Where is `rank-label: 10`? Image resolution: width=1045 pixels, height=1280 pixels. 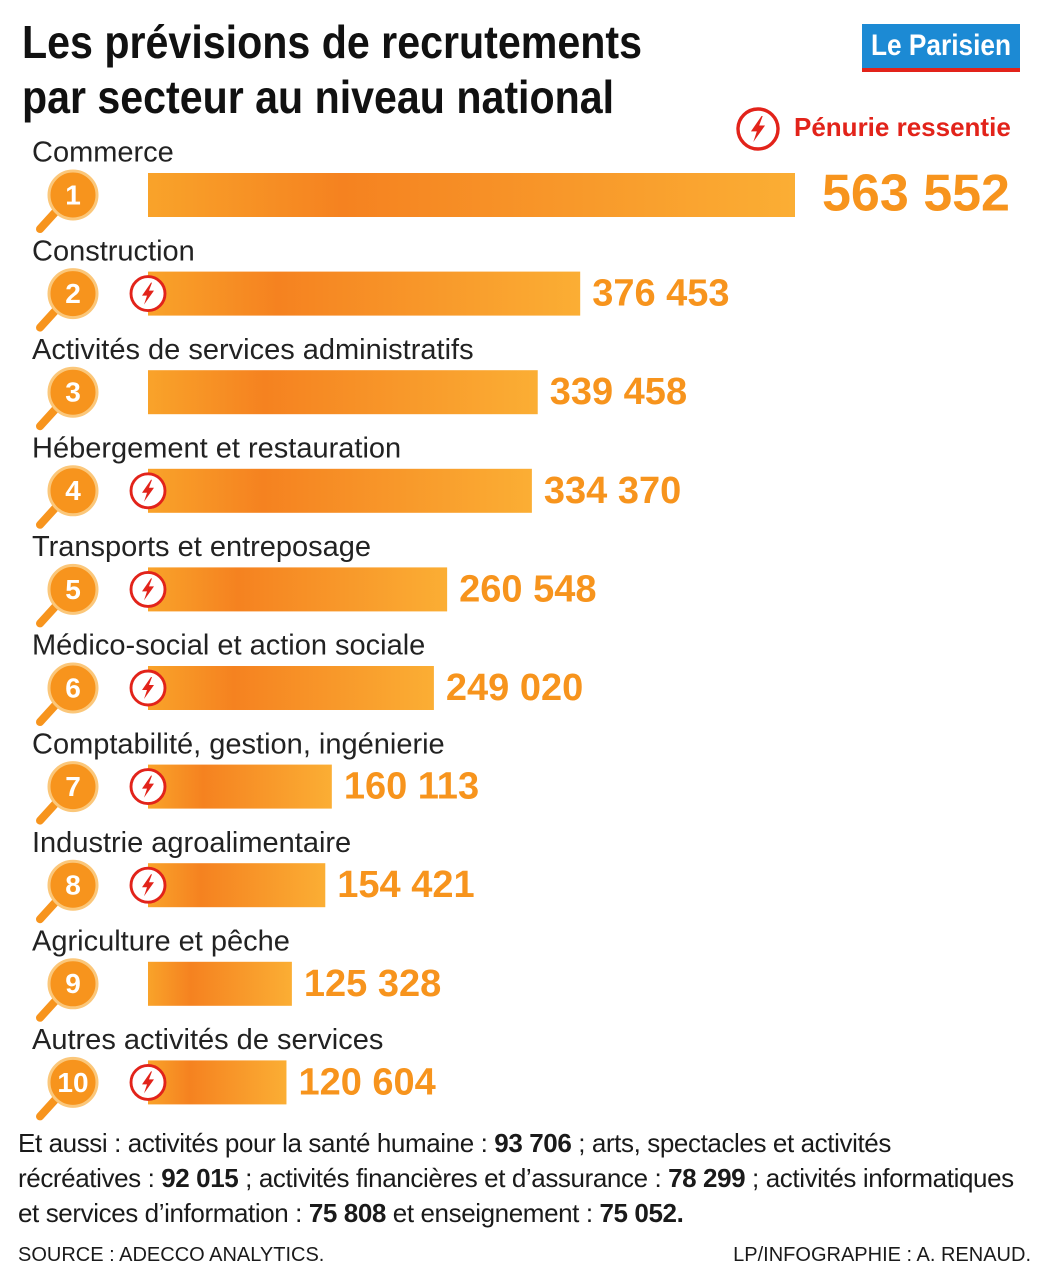
rank-label: 10 is located at coordinates (72, 1082).